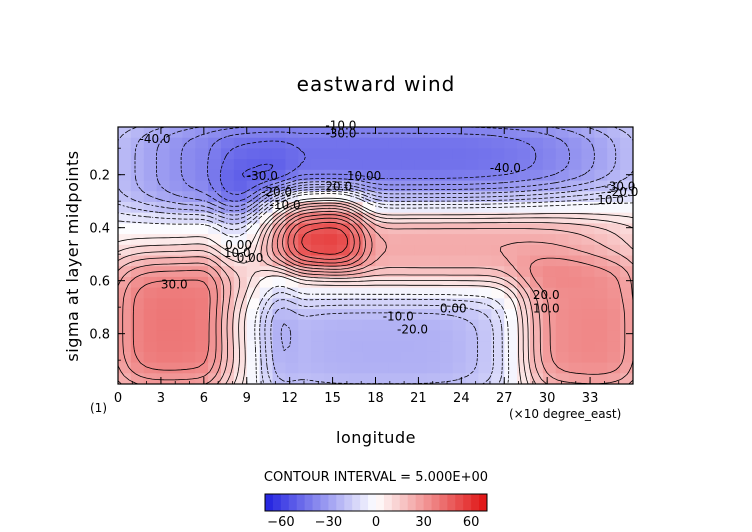  Describe the element at coordinates (375, 398) in the screenshot. I see `x-tick-label: 18` at that location.